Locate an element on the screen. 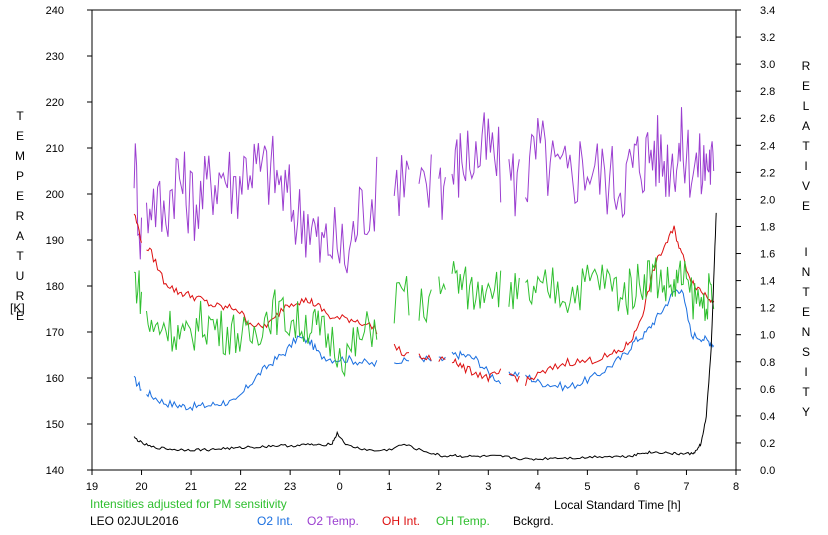 The height and width of the screenshot is (535, 828). y-axis-left: 140 150 160 170 180 190 200 210 220 230 240 is located at coordinates (69, 241).